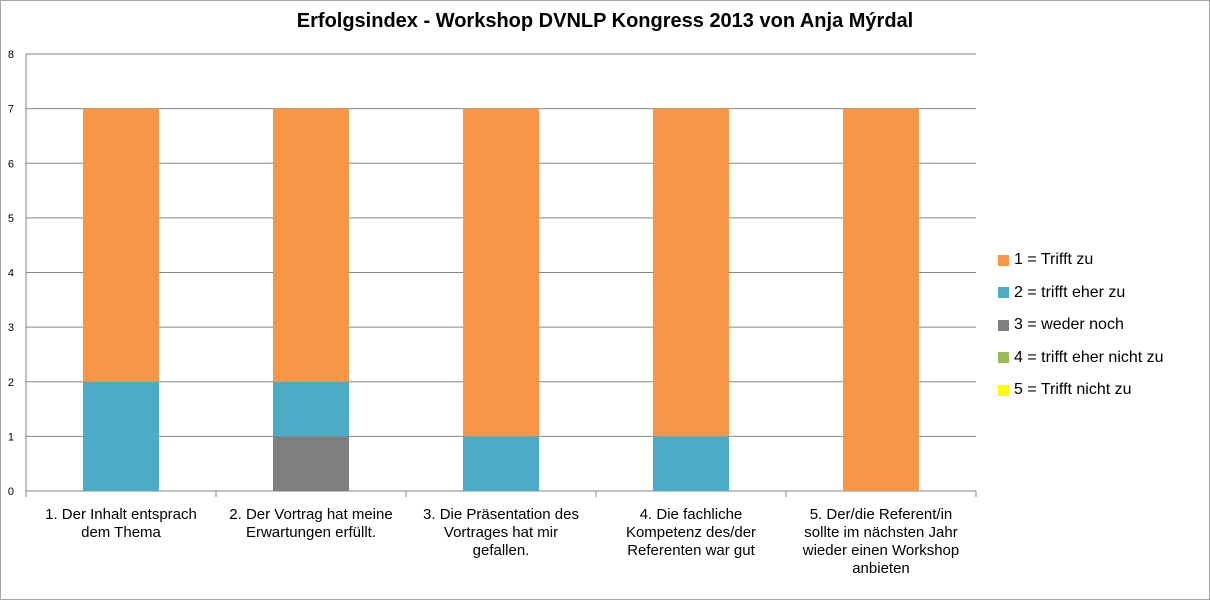 Image resolution: width=1210 pixels, height=600 pixels. Describe the element at coordinates (11, 219) in the screenshot. I see `y-tick-label: 5` at that location.